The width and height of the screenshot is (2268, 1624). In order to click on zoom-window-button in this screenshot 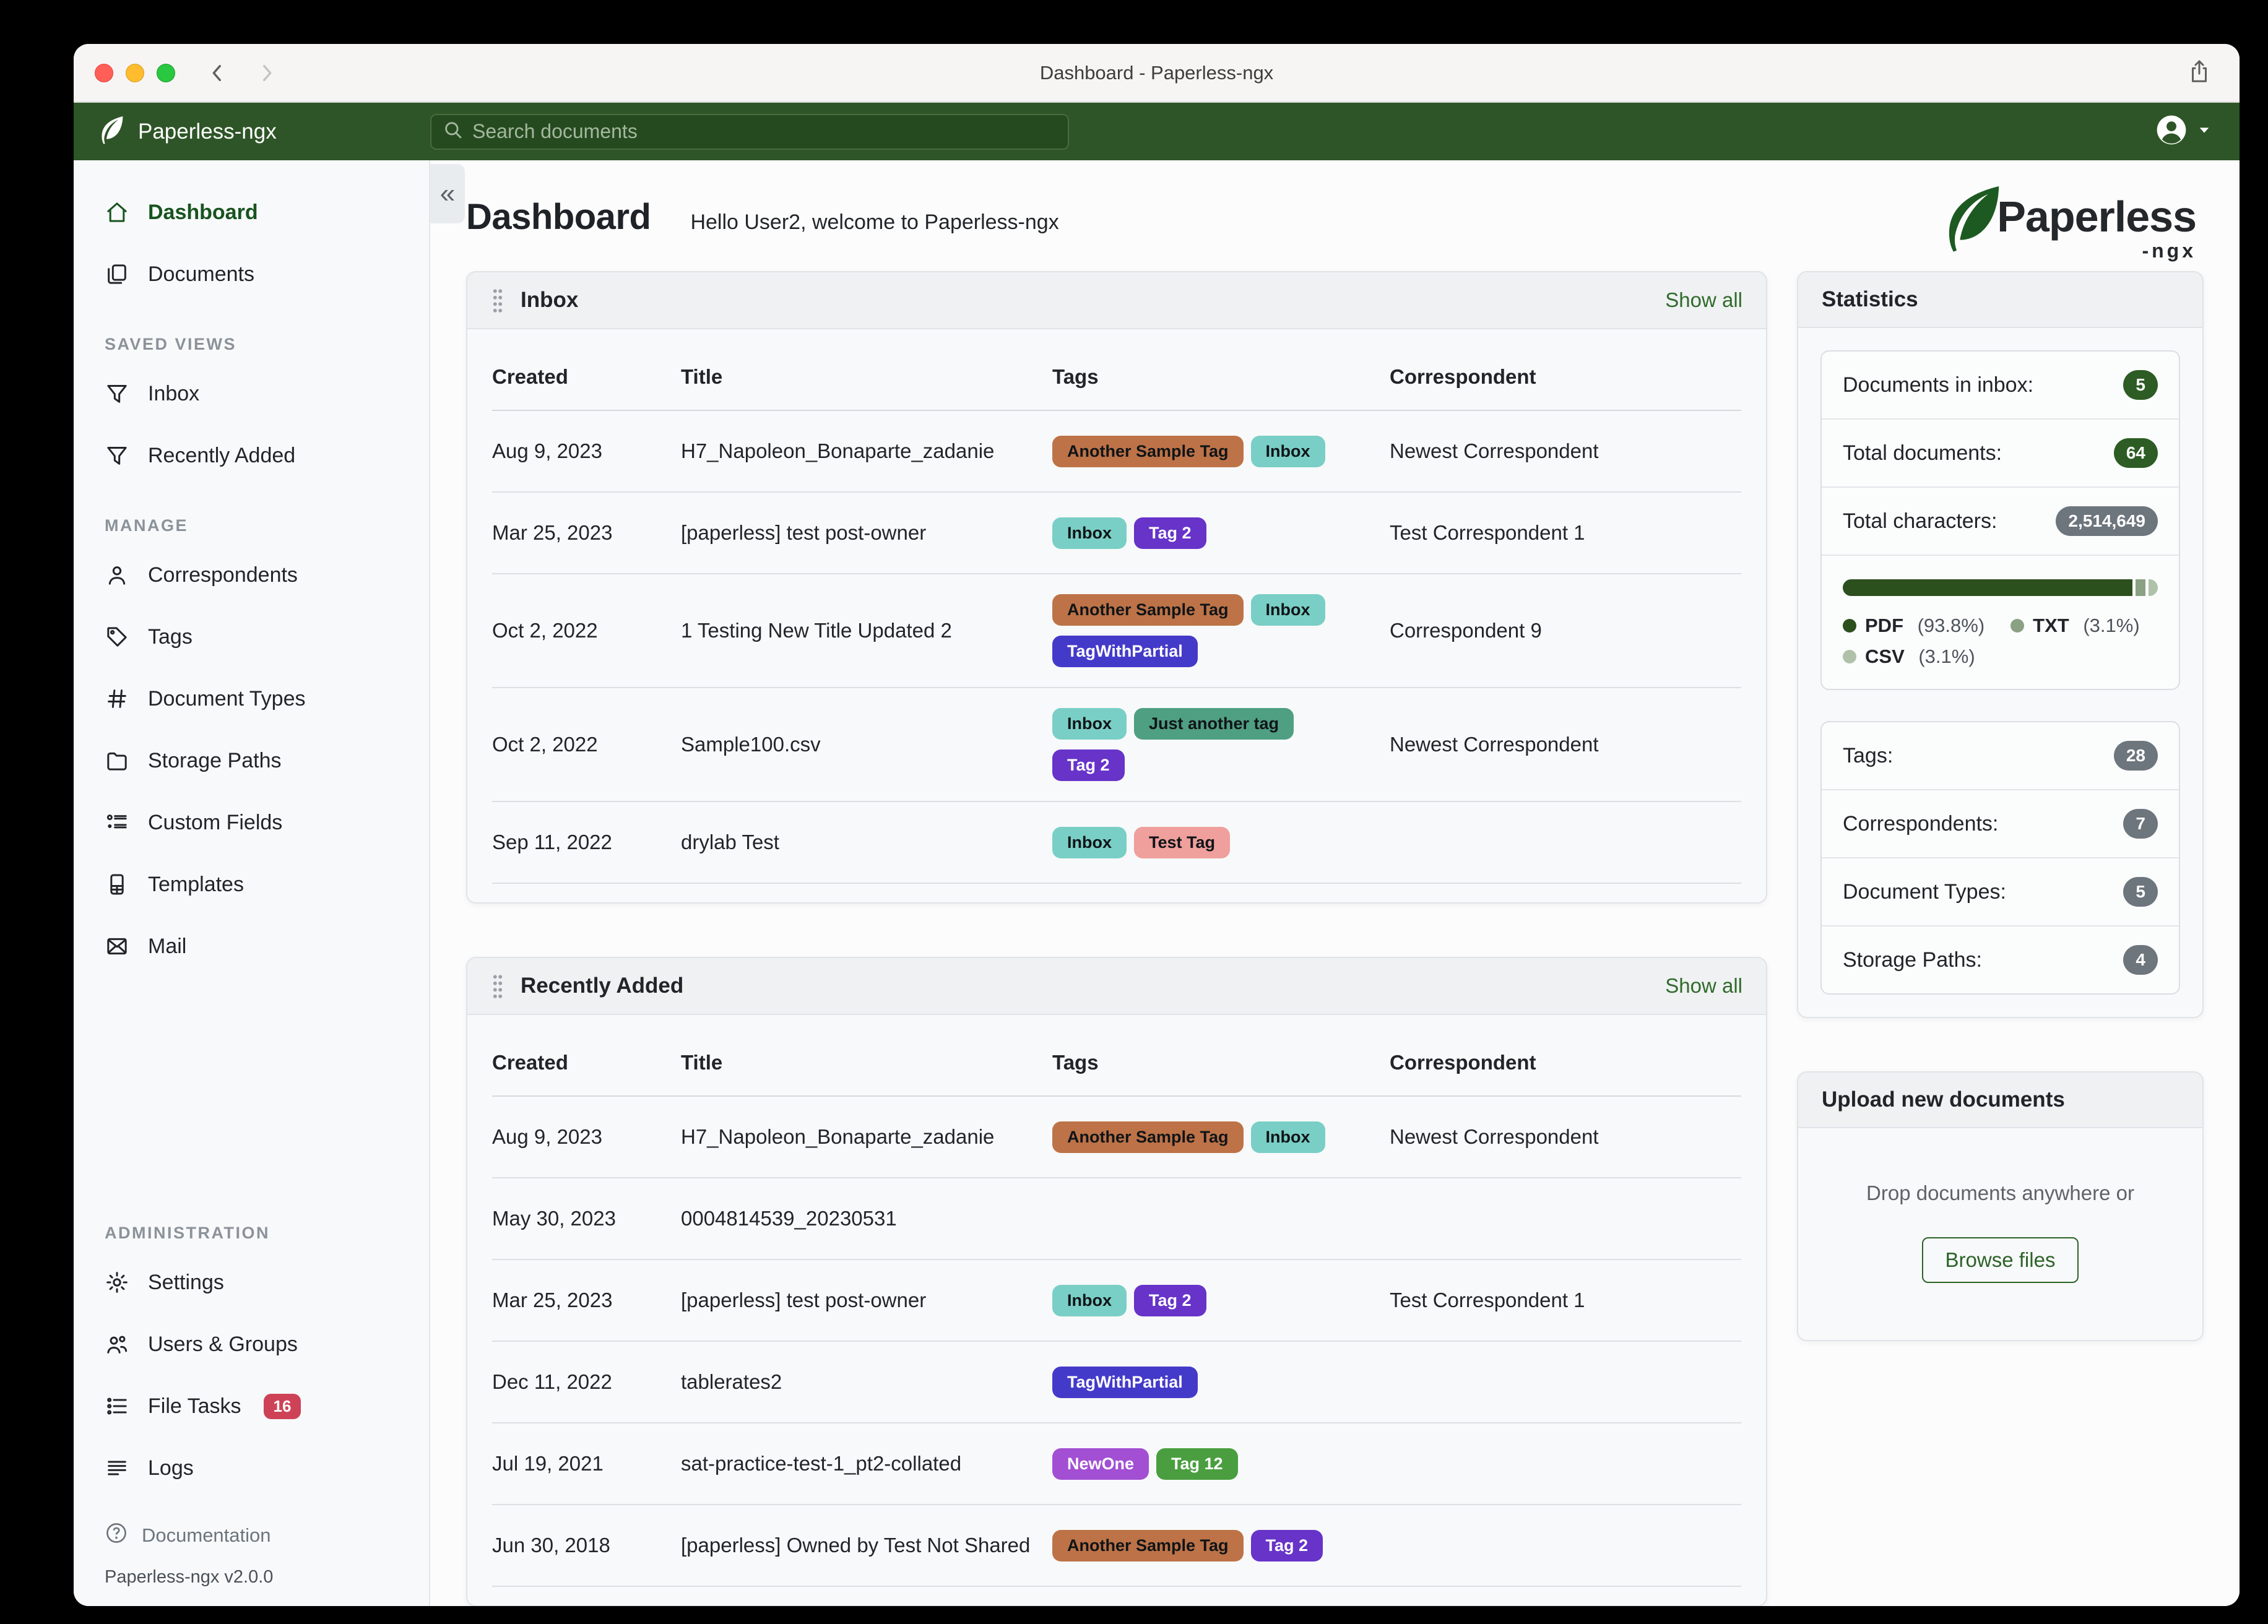, I will do `click(166, 72)`.